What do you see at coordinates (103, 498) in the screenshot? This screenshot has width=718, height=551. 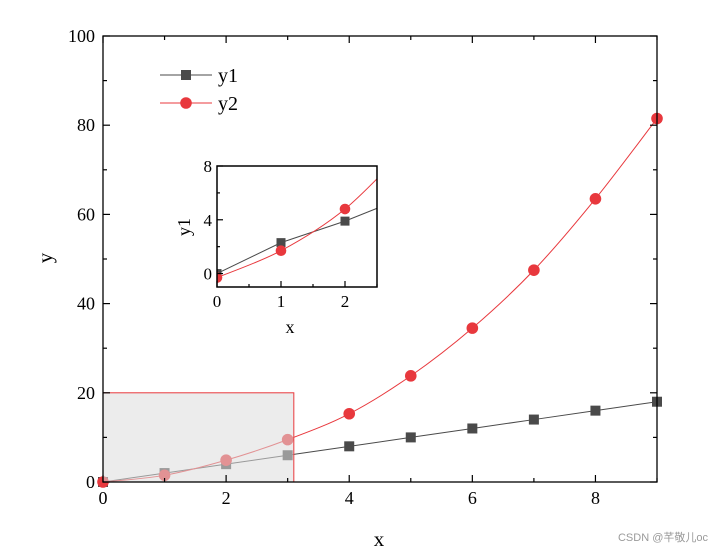 I see `x-tick-label: 0` at bounding box center [103, 498].